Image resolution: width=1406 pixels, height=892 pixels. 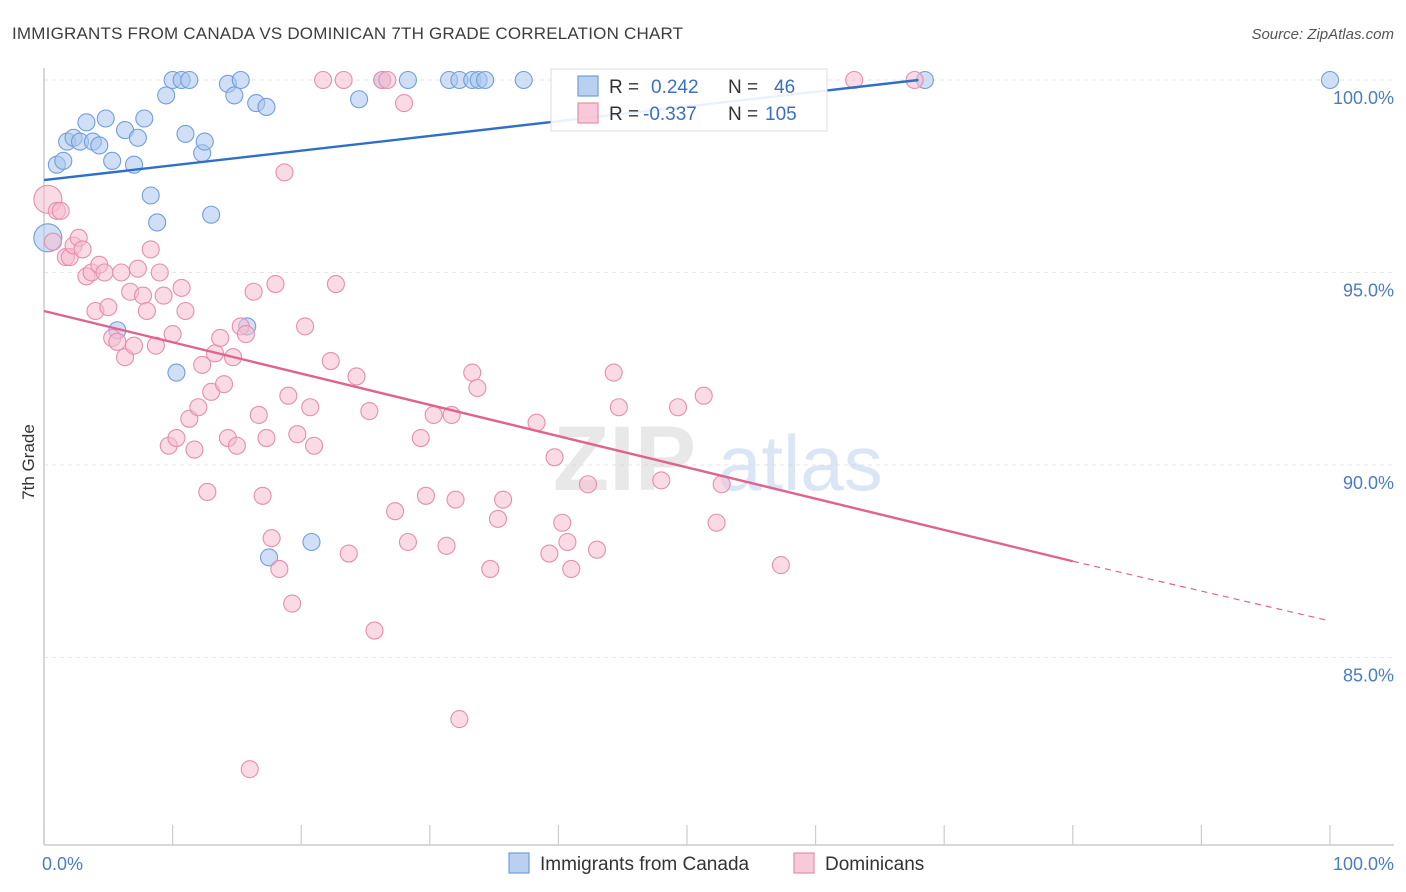 I want to click on x-tick-label: 0.0%, so click(x=62, y=864).